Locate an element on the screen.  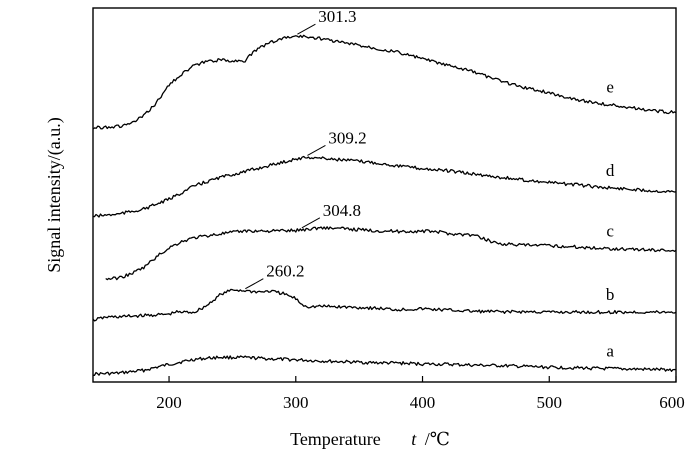
series-label-a: a is located at coordinates (610, 351).